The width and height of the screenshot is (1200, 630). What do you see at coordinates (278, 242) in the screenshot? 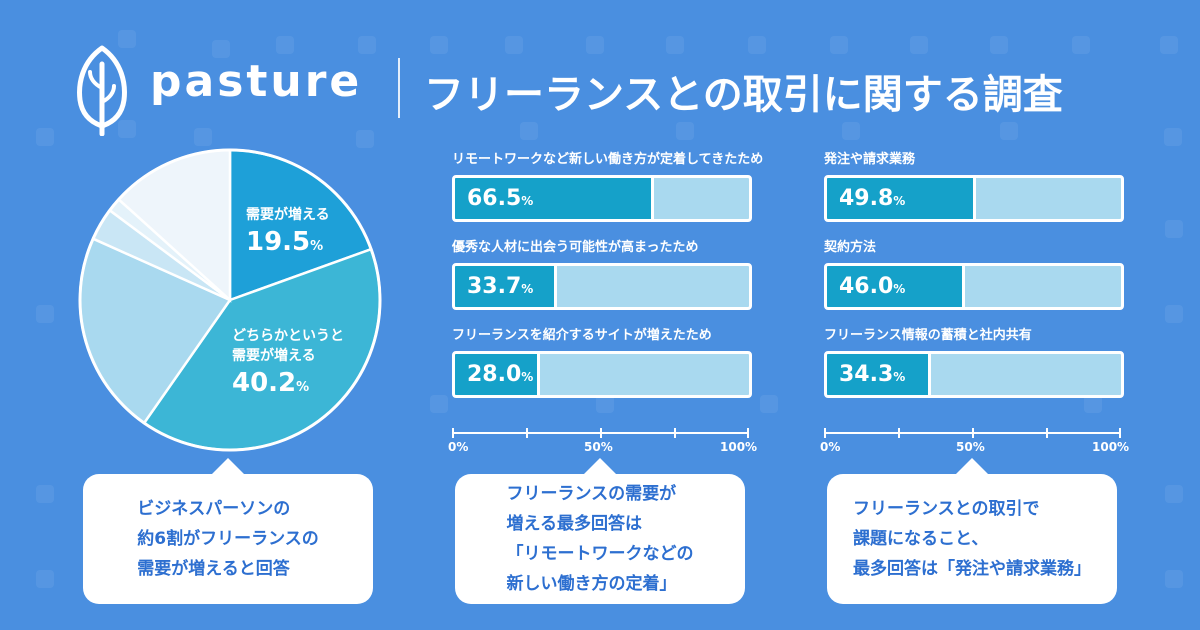
I see `pie-label-increase-value: 19.5` at bounding box center [278, 242].